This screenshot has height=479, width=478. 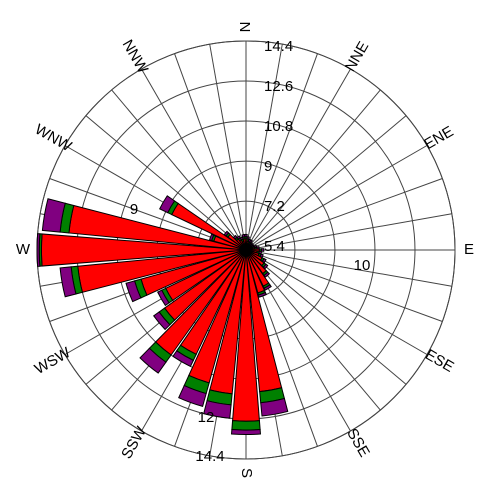 I want to click on direction-label: WNW, so click(x=53, y=138).